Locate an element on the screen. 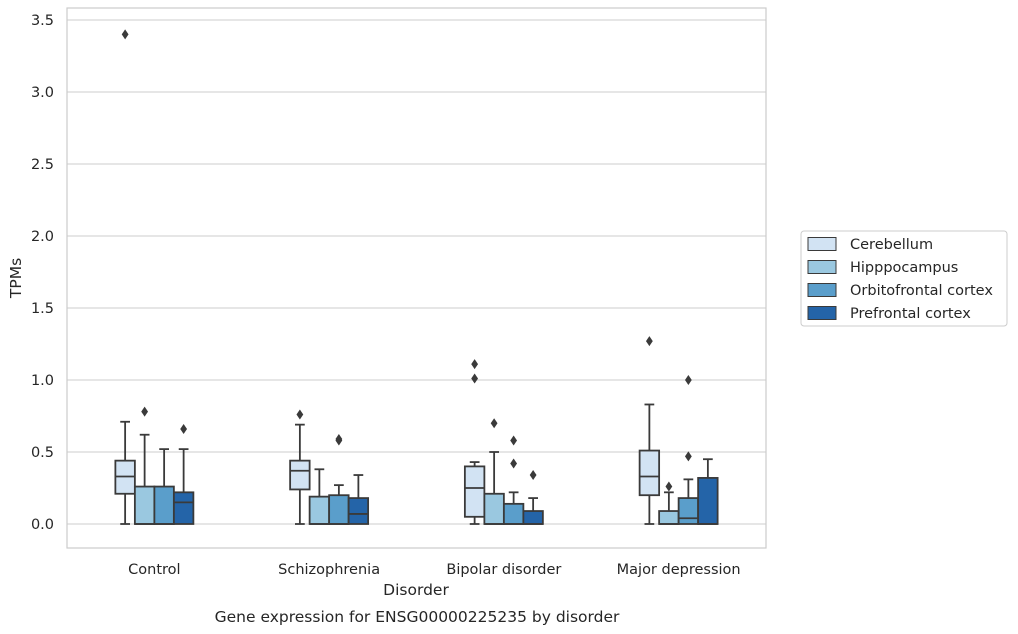  x-tick-label: Major depression is located at coordinates (679, 570).